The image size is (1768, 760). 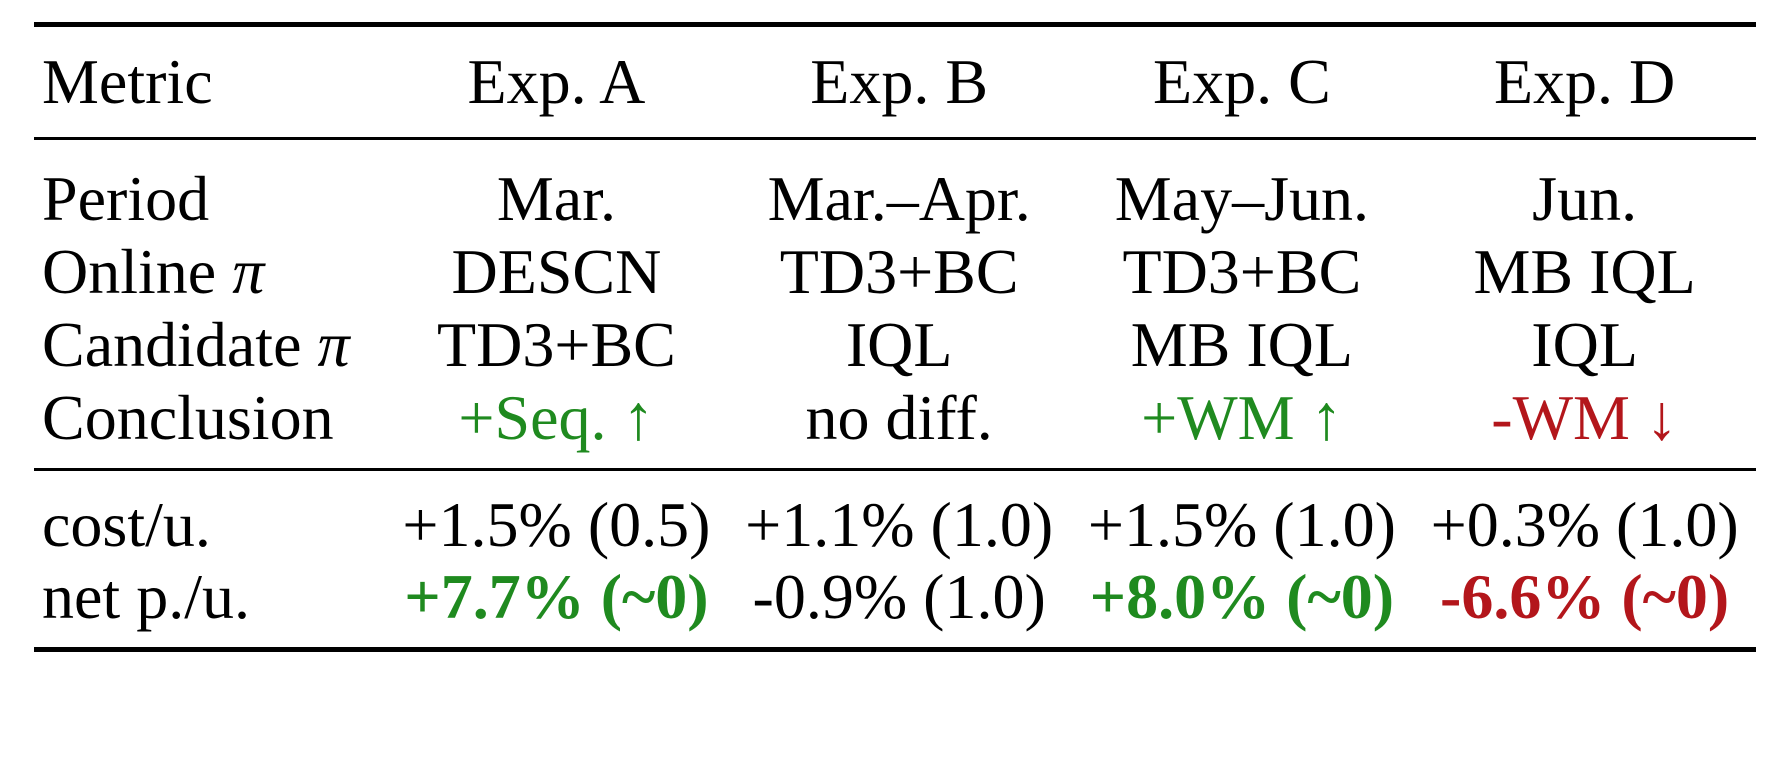 I want to click on row-label-candidate-policy: Candidate π, so click(x=209, y=344).